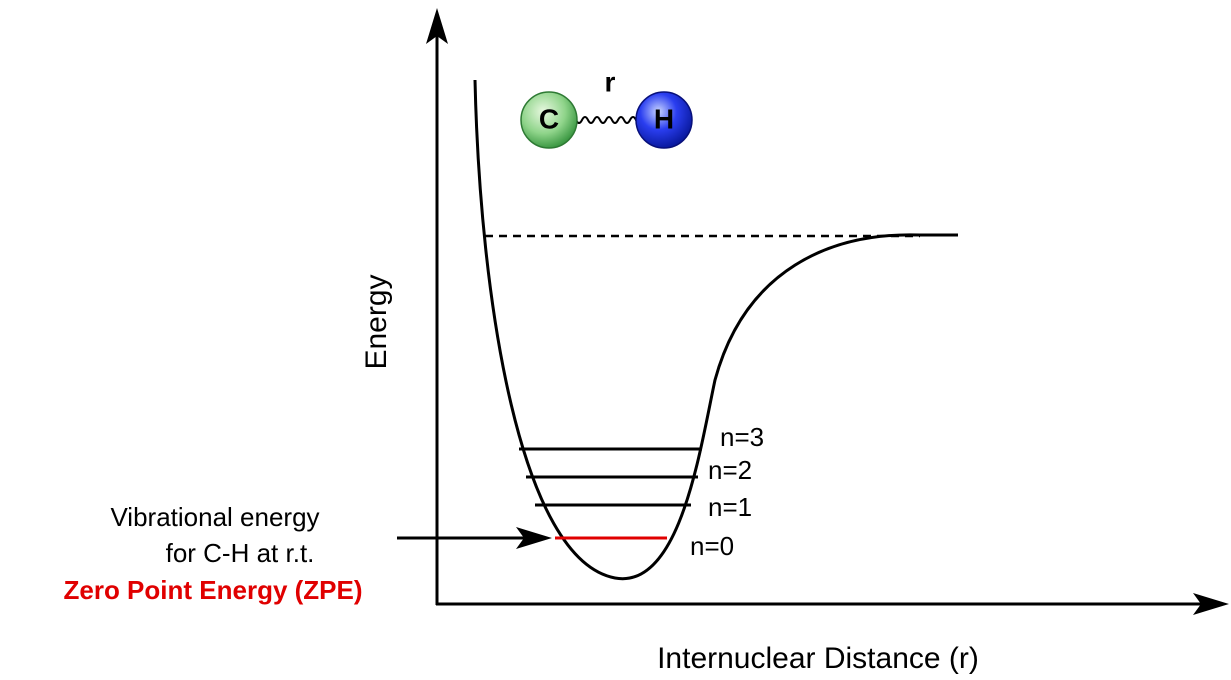  What do you see at coordinates (818, 658) in the screenshot?
I see `x-axis-label: Internuclear Distance (r)` at bounding box center [818, 658].